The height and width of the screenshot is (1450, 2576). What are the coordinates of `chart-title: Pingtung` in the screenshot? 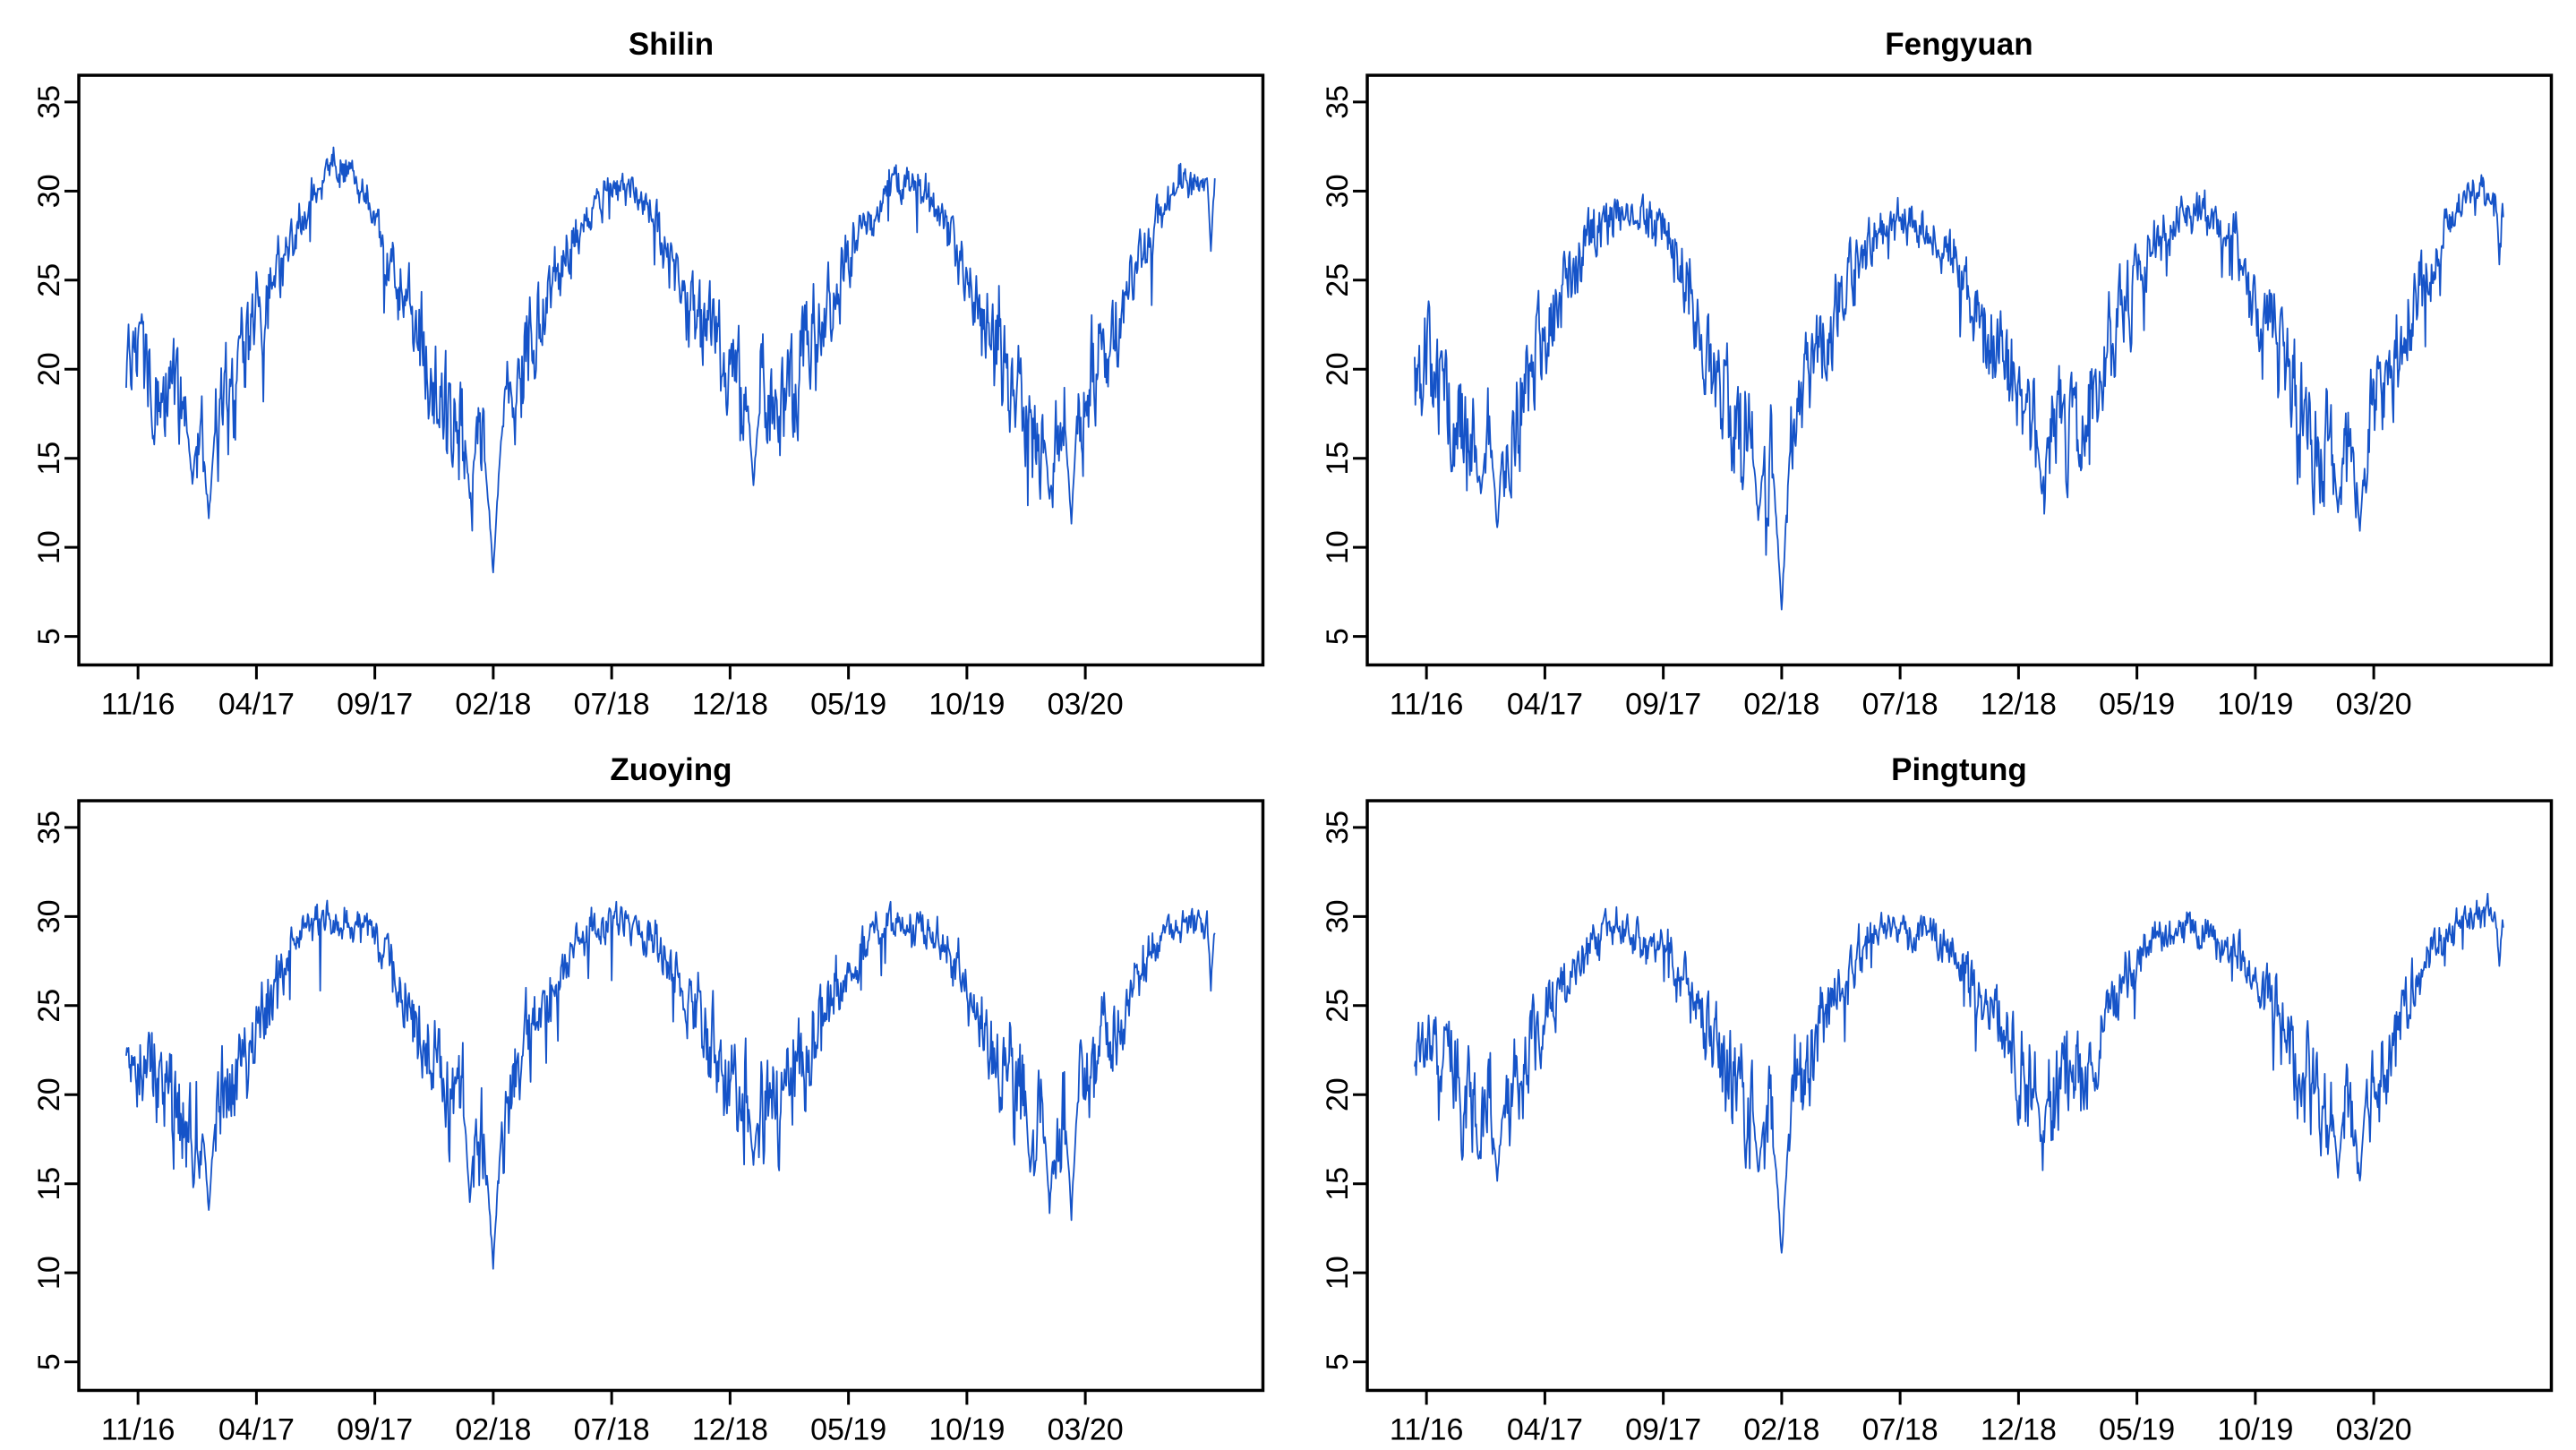 It's located at (1959, 769).